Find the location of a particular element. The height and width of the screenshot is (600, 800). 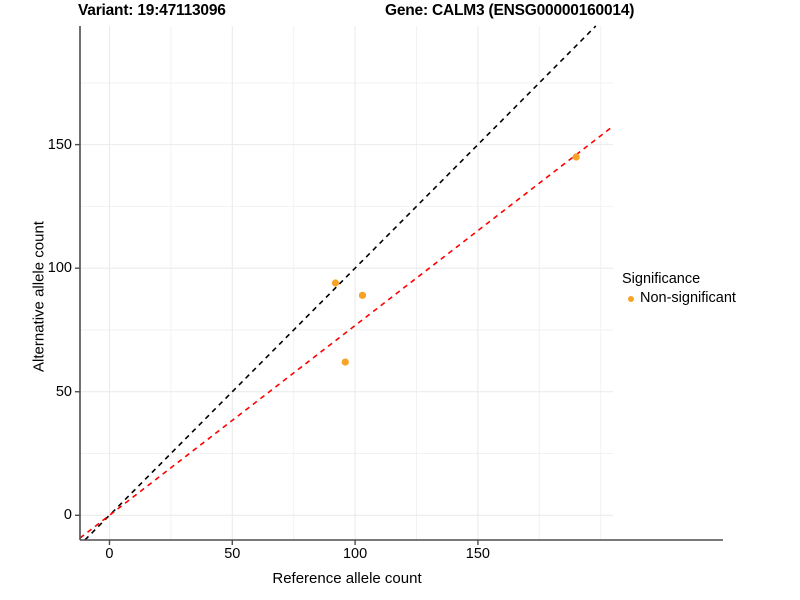

legend-point-icon is located at coordinates (630, 298).